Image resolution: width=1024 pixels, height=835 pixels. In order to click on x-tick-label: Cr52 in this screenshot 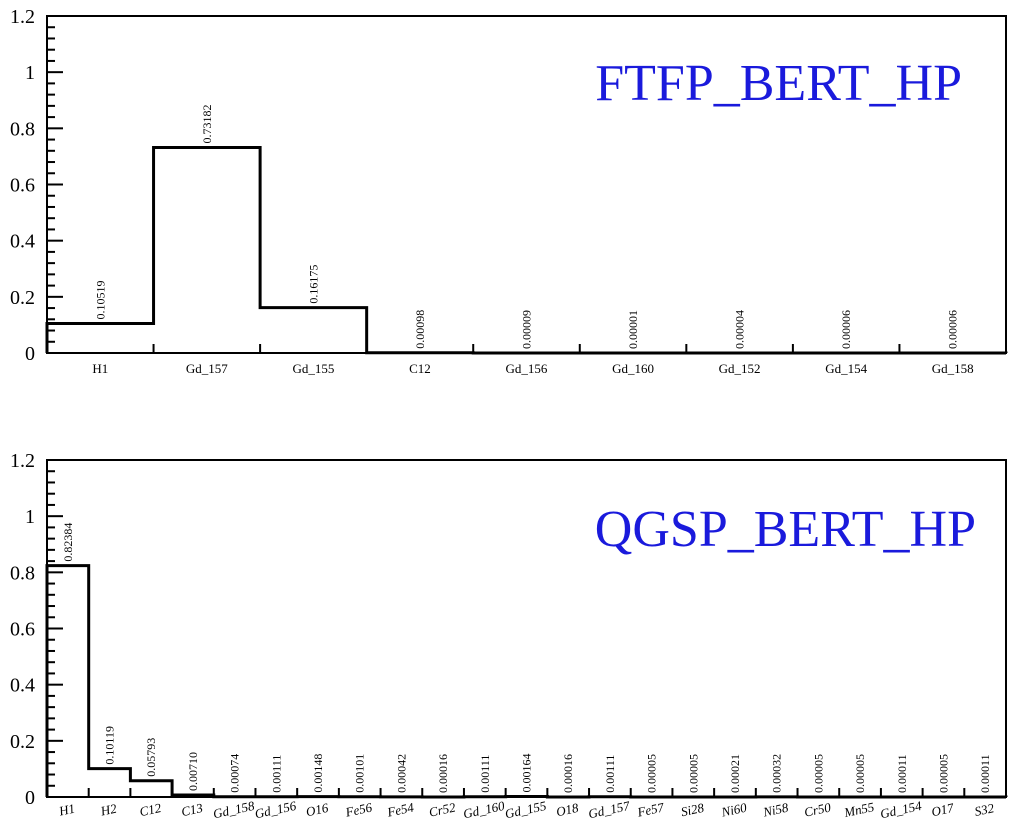, I will do `click(443, 809)`.